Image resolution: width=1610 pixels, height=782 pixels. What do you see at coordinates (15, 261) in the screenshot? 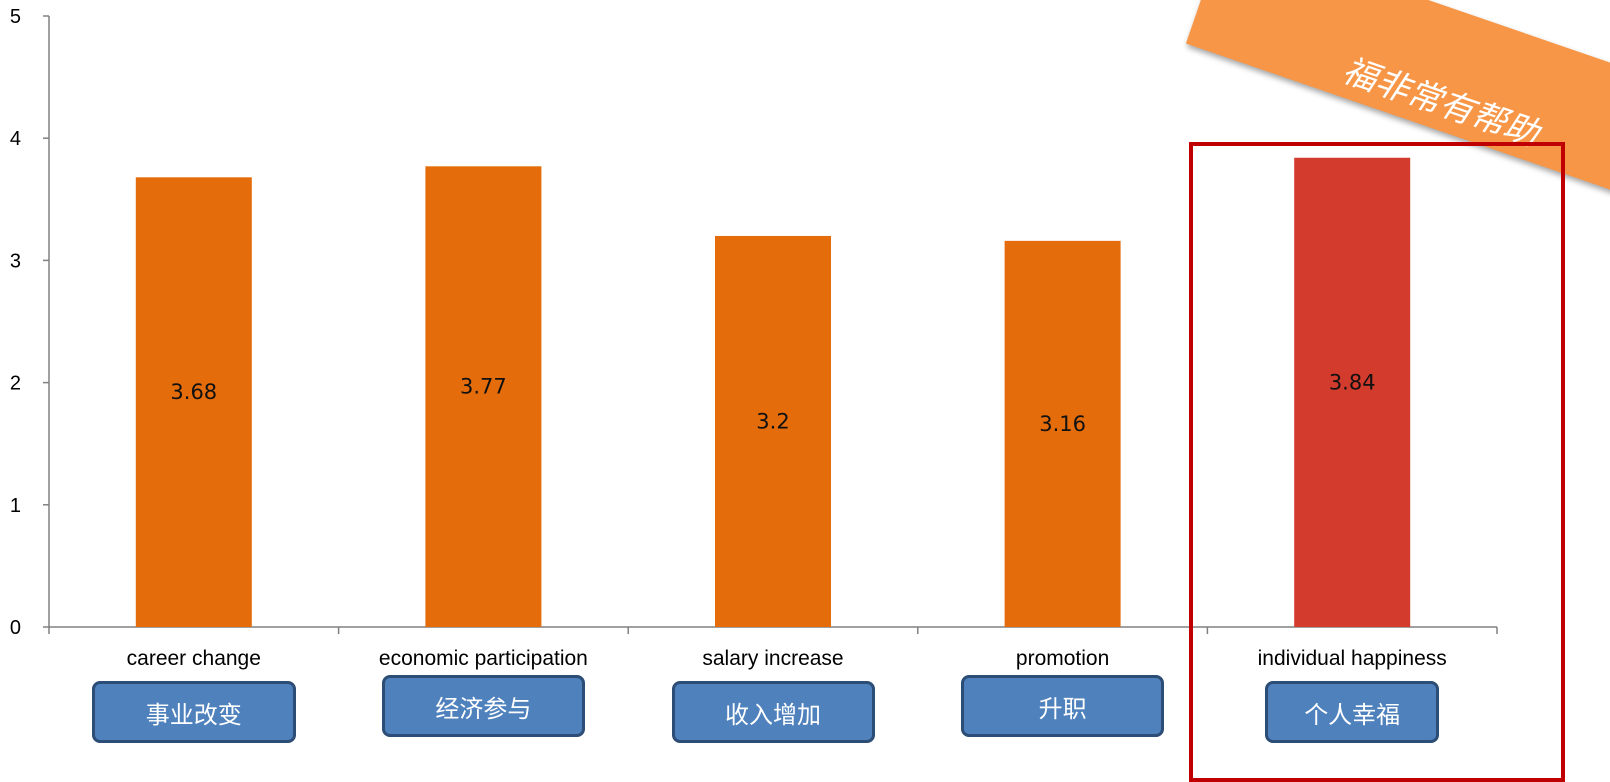
I see `y-tick-label: 3` at bounding box center [15, 261].